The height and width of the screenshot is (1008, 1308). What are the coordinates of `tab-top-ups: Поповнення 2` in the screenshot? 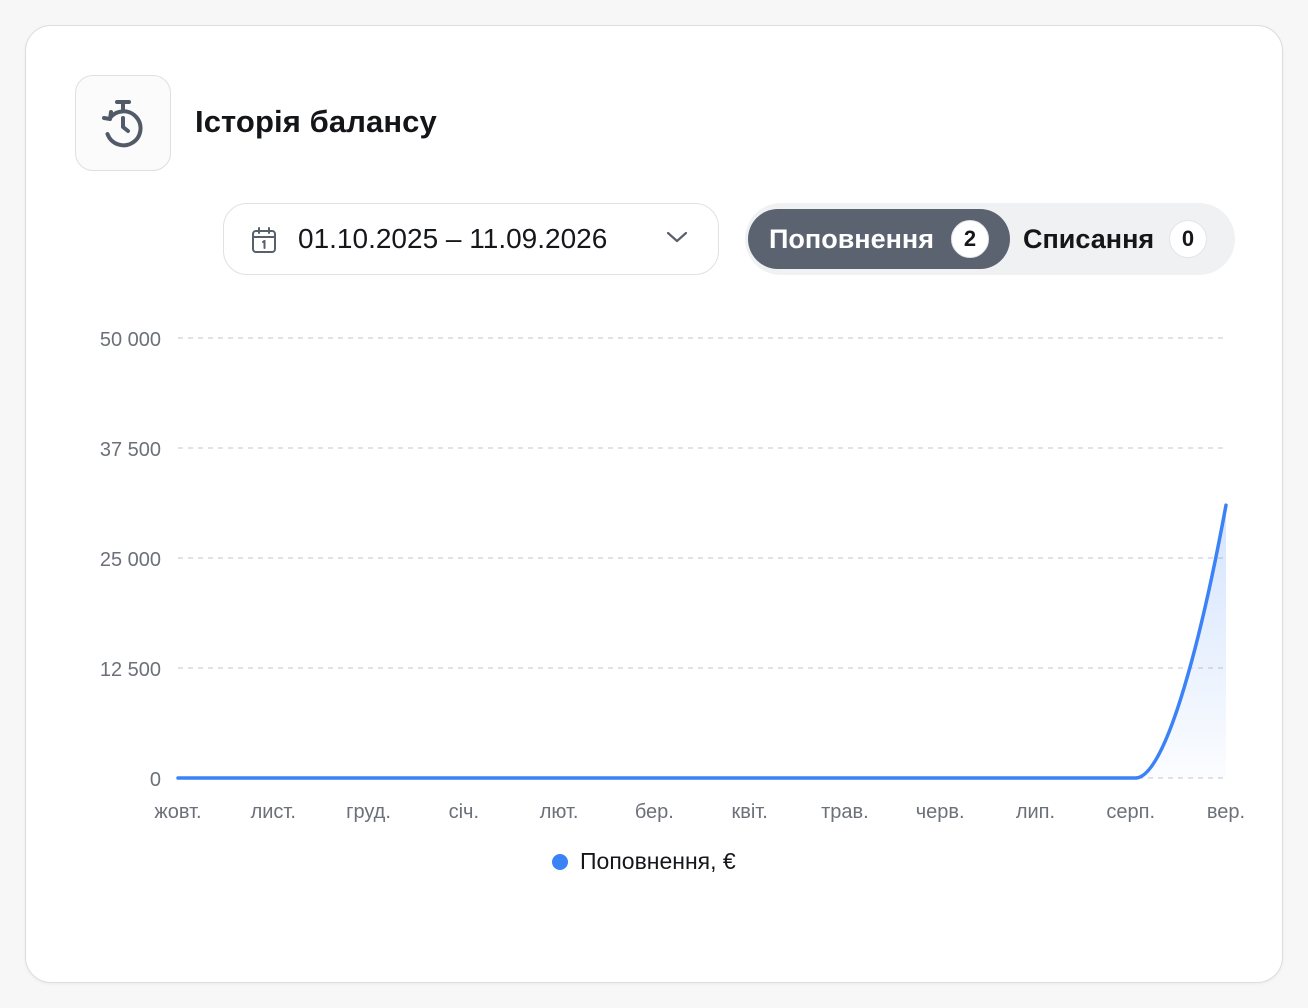 It's located at (879, 239).